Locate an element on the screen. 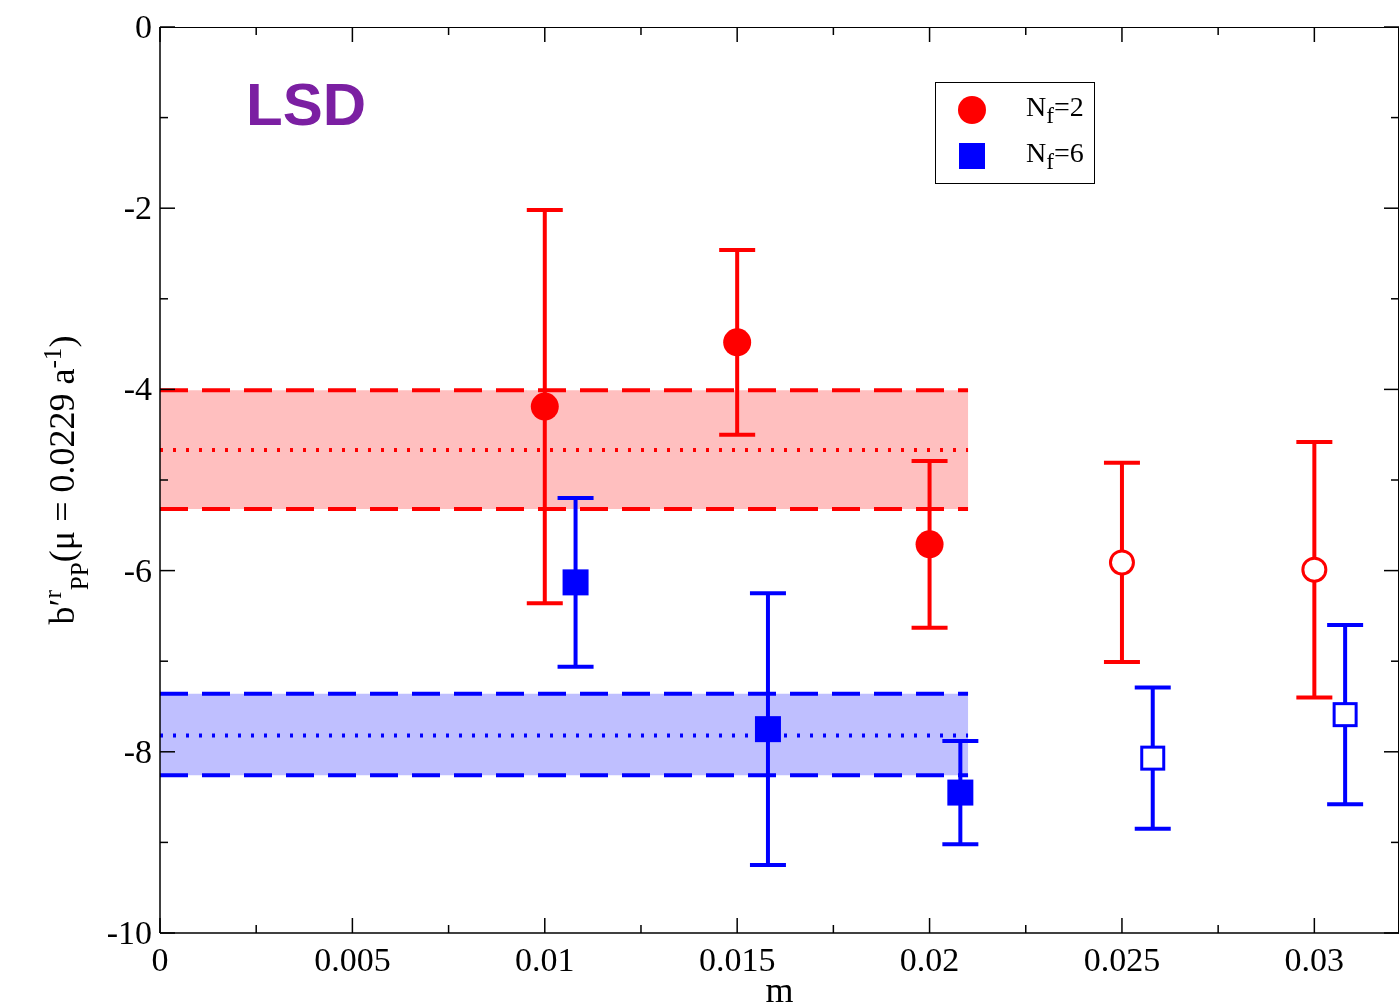  y-tick-label: -6 is located at coordinates (137, 570).